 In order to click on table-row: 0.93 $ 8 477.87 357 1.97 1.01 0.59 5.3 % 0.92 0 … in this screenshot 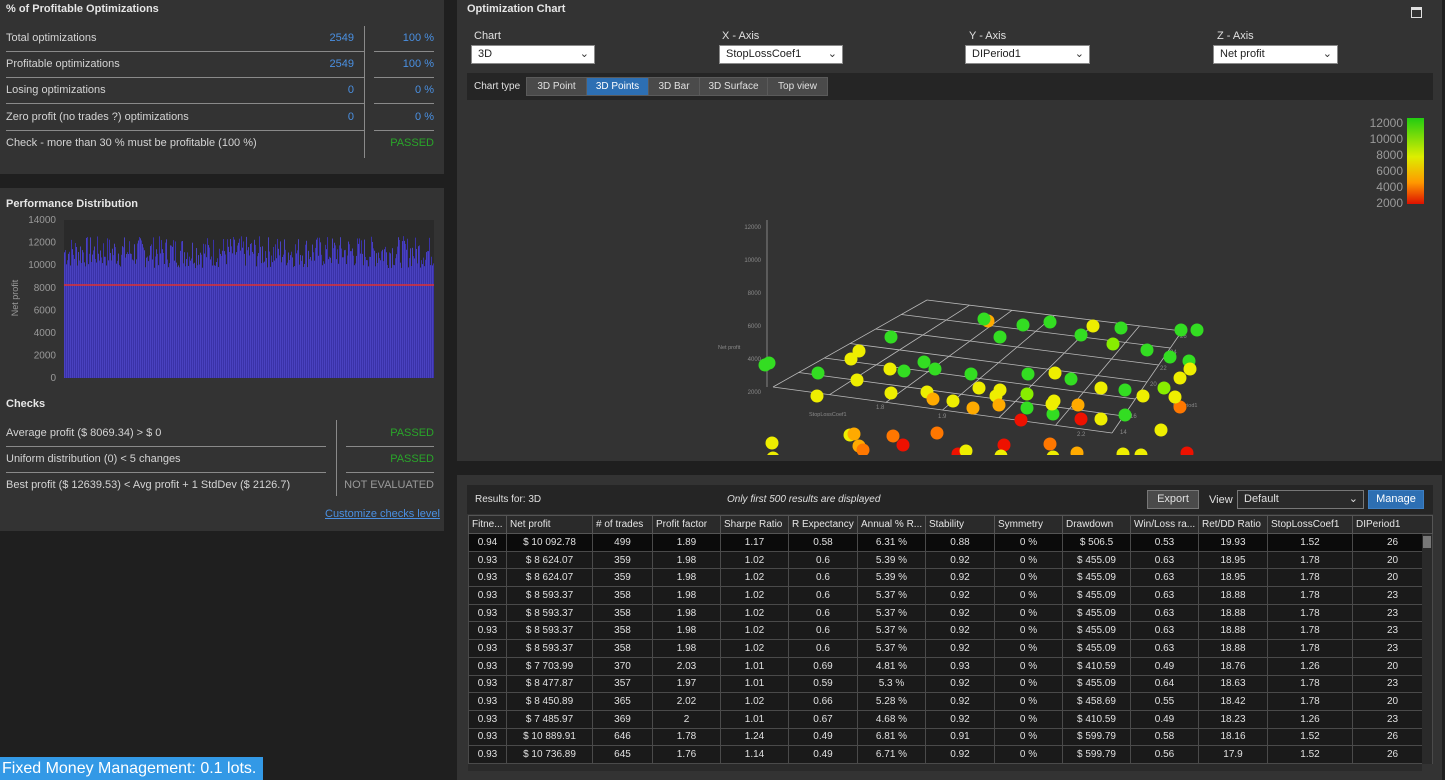, I will do `click(950, 684)`.